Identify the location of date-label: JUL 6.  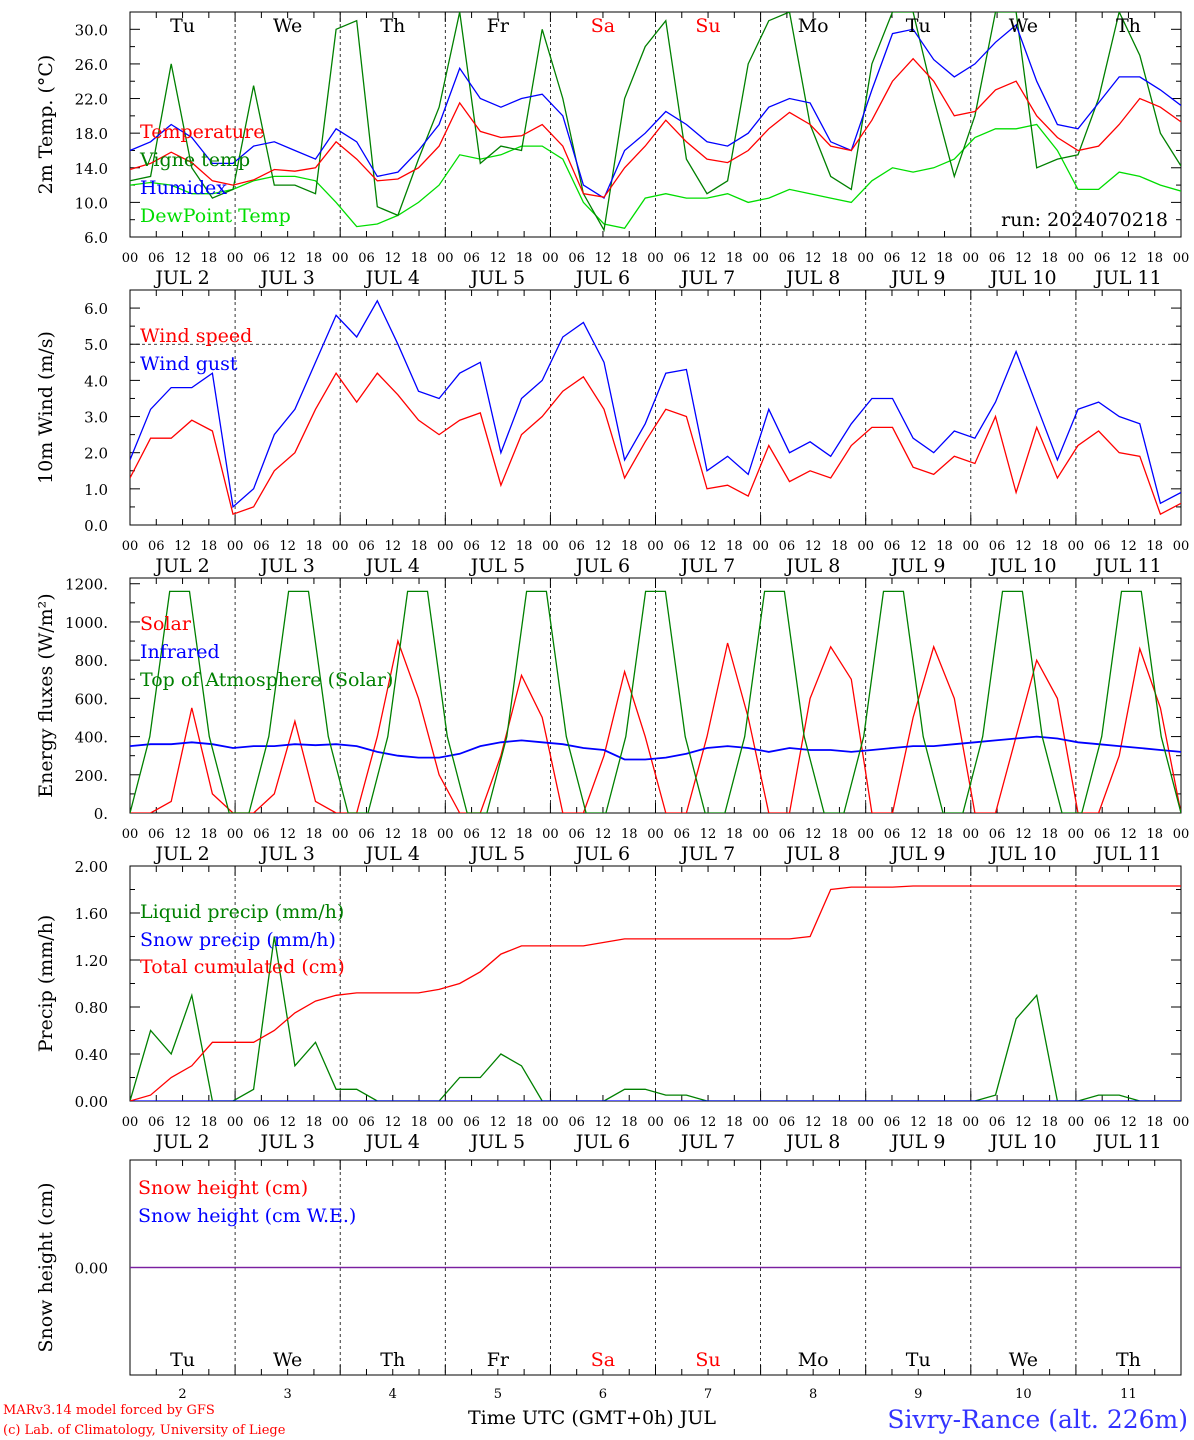
(602, 1142).